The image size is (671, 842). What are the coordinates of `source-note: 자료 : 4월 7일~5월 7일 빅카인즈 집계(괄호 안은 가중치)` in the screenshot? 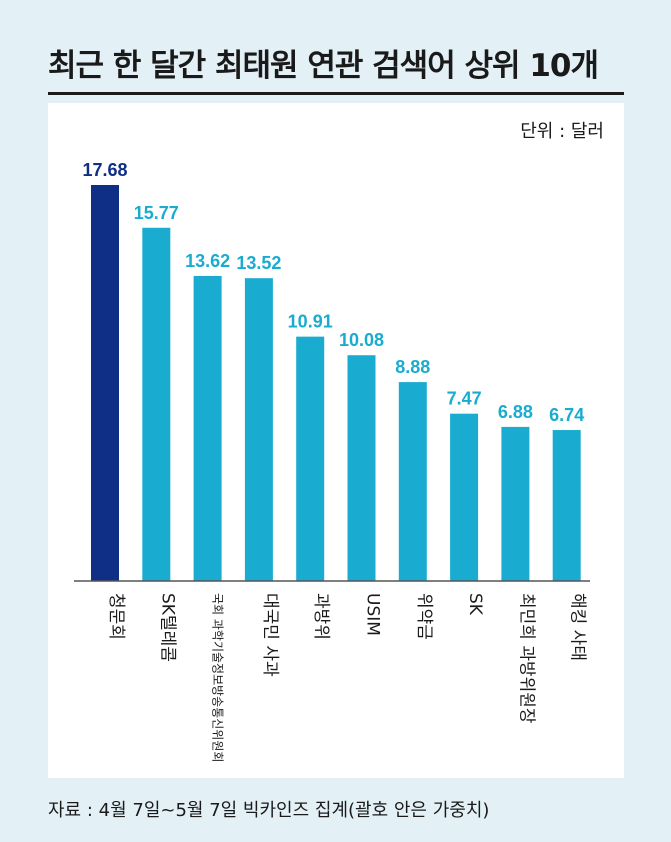 It's located at (269, 810).